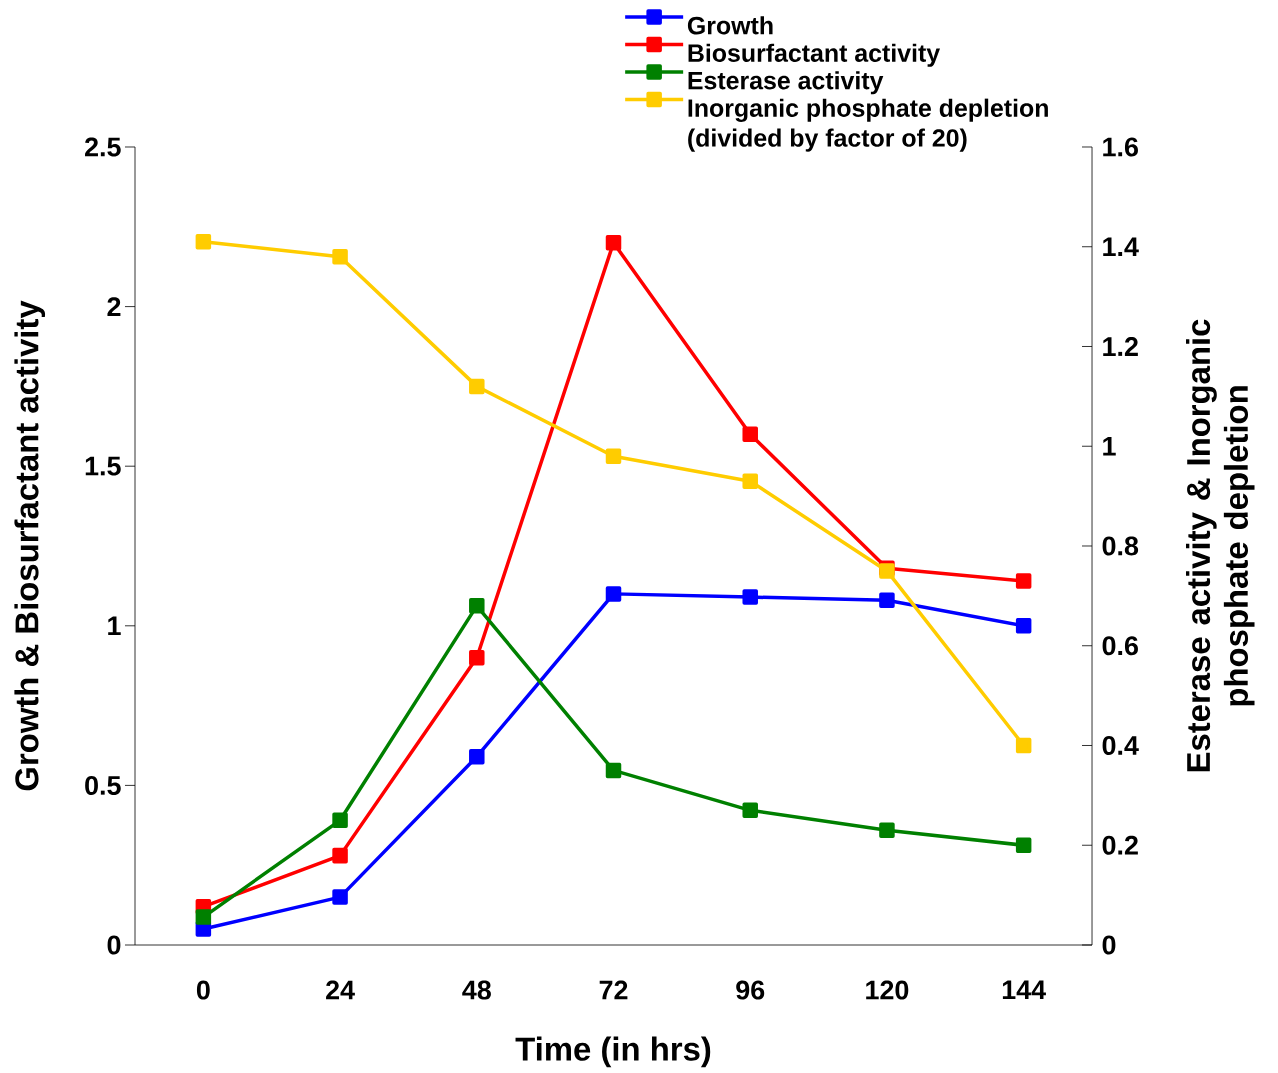  I want to click on y2-tick-label: 0.6, so click(1120, 646).